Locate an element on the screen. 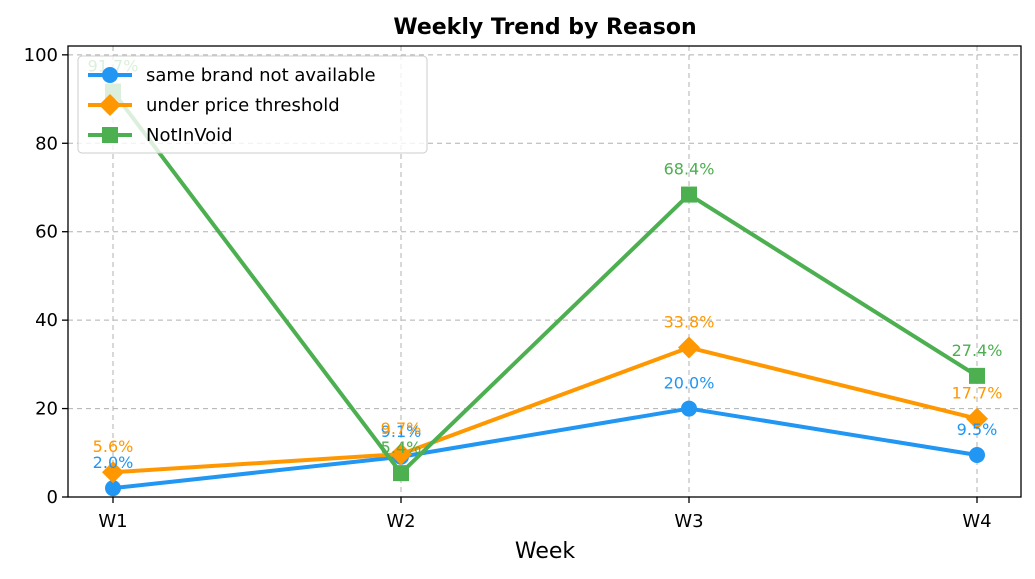  data-label: 68.4% is located at coordinates (689, 169).